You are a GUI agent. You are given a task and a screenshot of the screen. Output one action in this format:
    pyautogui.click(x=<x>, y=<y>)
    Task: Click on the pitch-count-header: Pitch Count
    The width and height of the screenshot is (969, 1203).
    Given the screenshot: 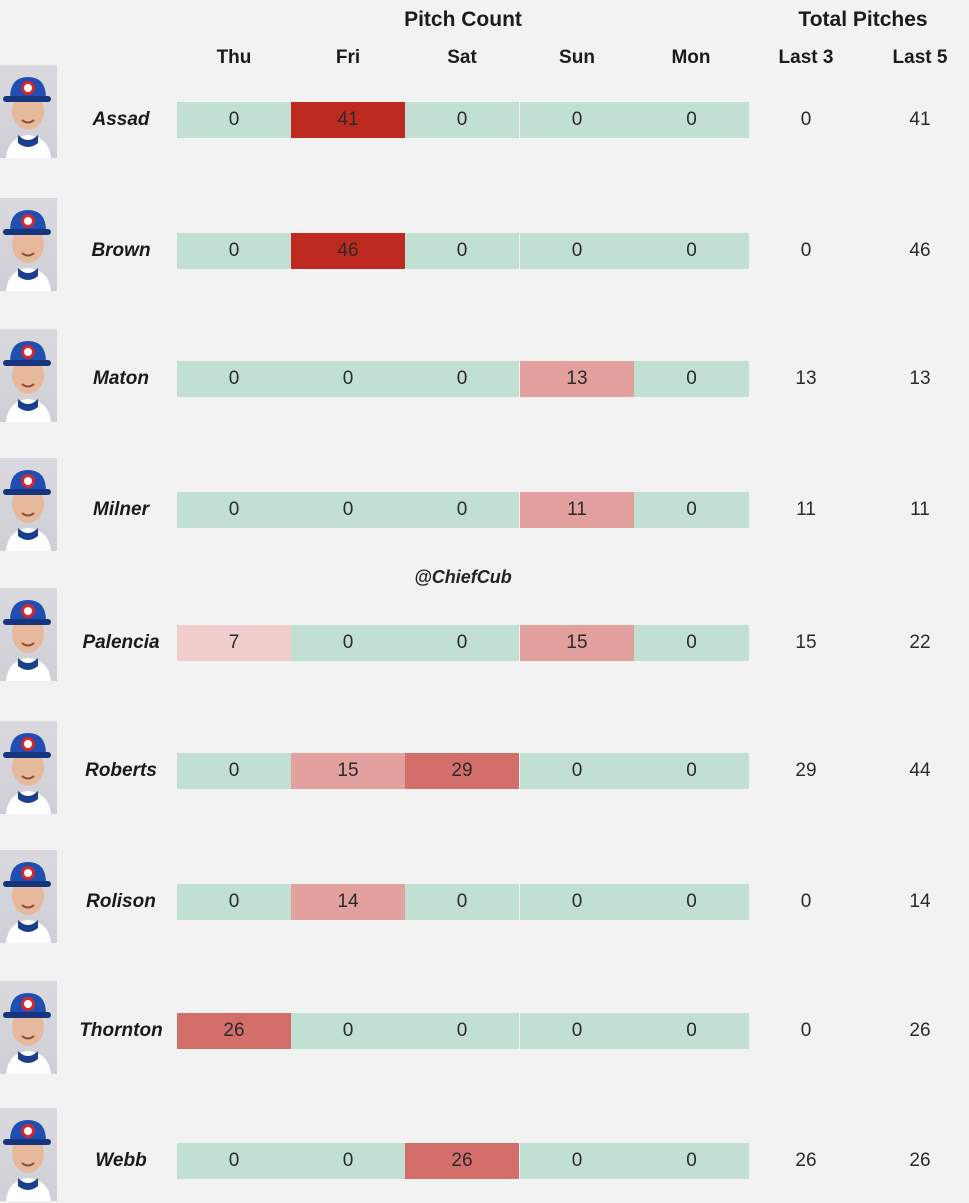 What is the action you would take?
    pyautogui.click(x=463, y=19)
    